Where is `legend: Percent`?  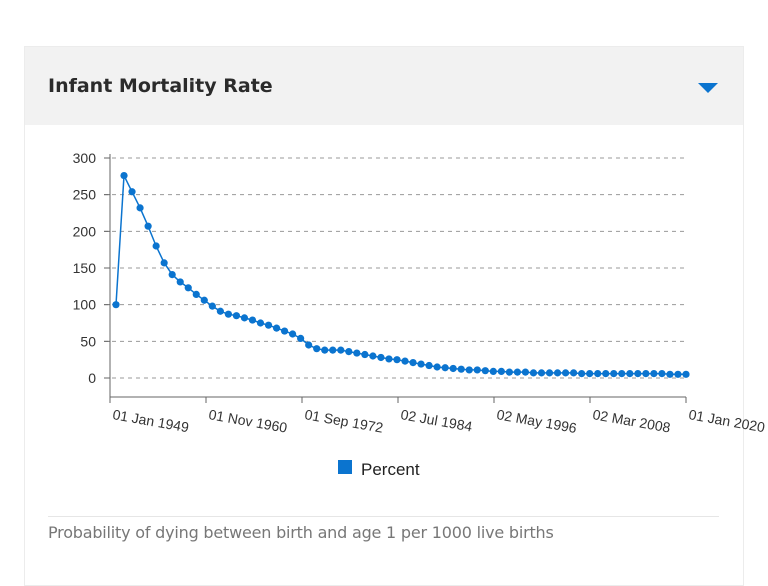
legend: Percent is located at coordinates (379, 469).